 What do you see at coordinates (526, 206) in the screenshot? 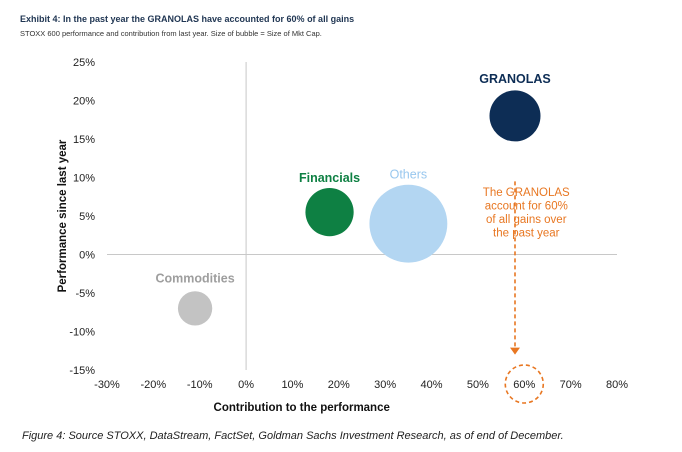
I see `annotation-text-line: account for 60%` at bounding box center [526, 206].